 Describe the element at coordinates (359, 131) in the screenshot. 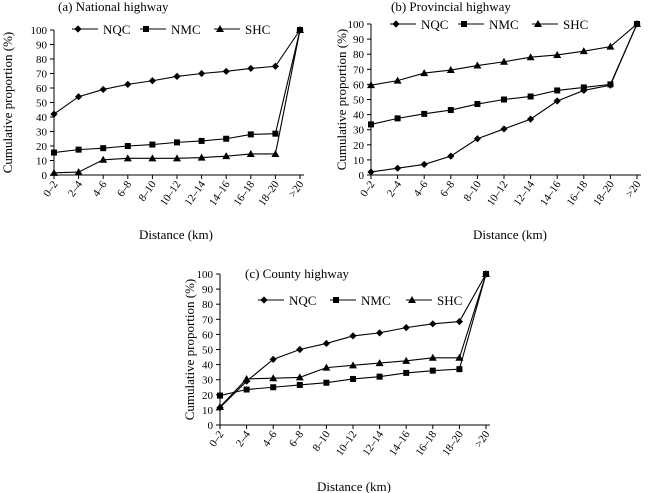

I see `y-tick-label: 30` at that location.